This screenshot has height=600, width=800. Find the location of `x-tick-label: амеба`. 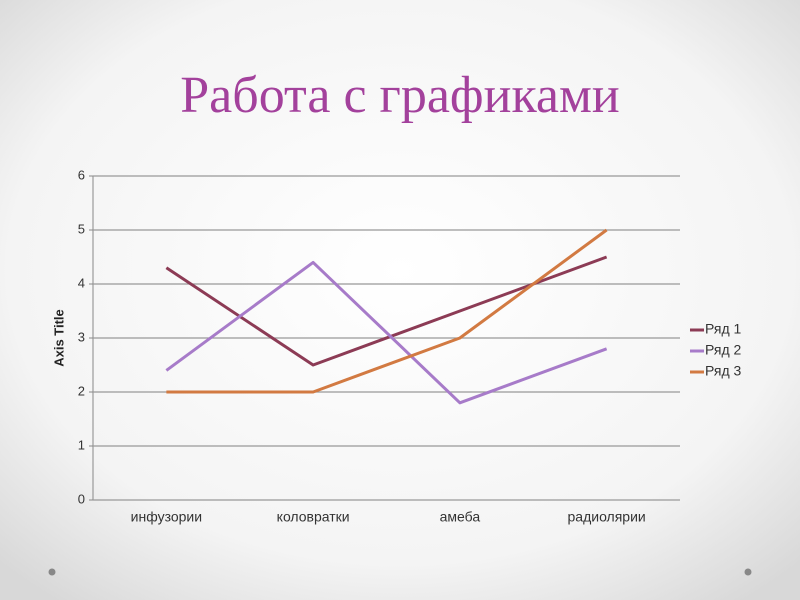

x-tick-label: амеба is located at coordinates (460, 517).